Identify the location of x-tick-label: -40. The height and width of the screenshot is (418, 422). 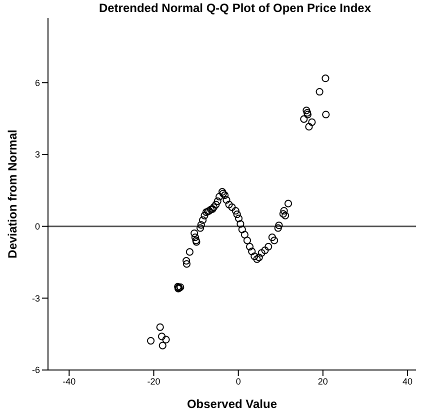
(69, 381).